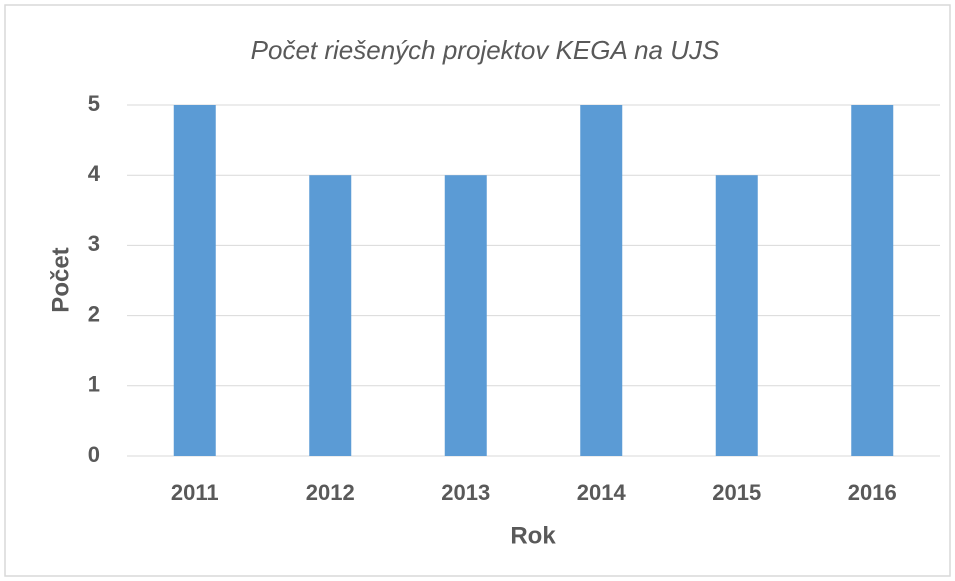  I want to click on y-tick-label: 1, so click(94, 384).